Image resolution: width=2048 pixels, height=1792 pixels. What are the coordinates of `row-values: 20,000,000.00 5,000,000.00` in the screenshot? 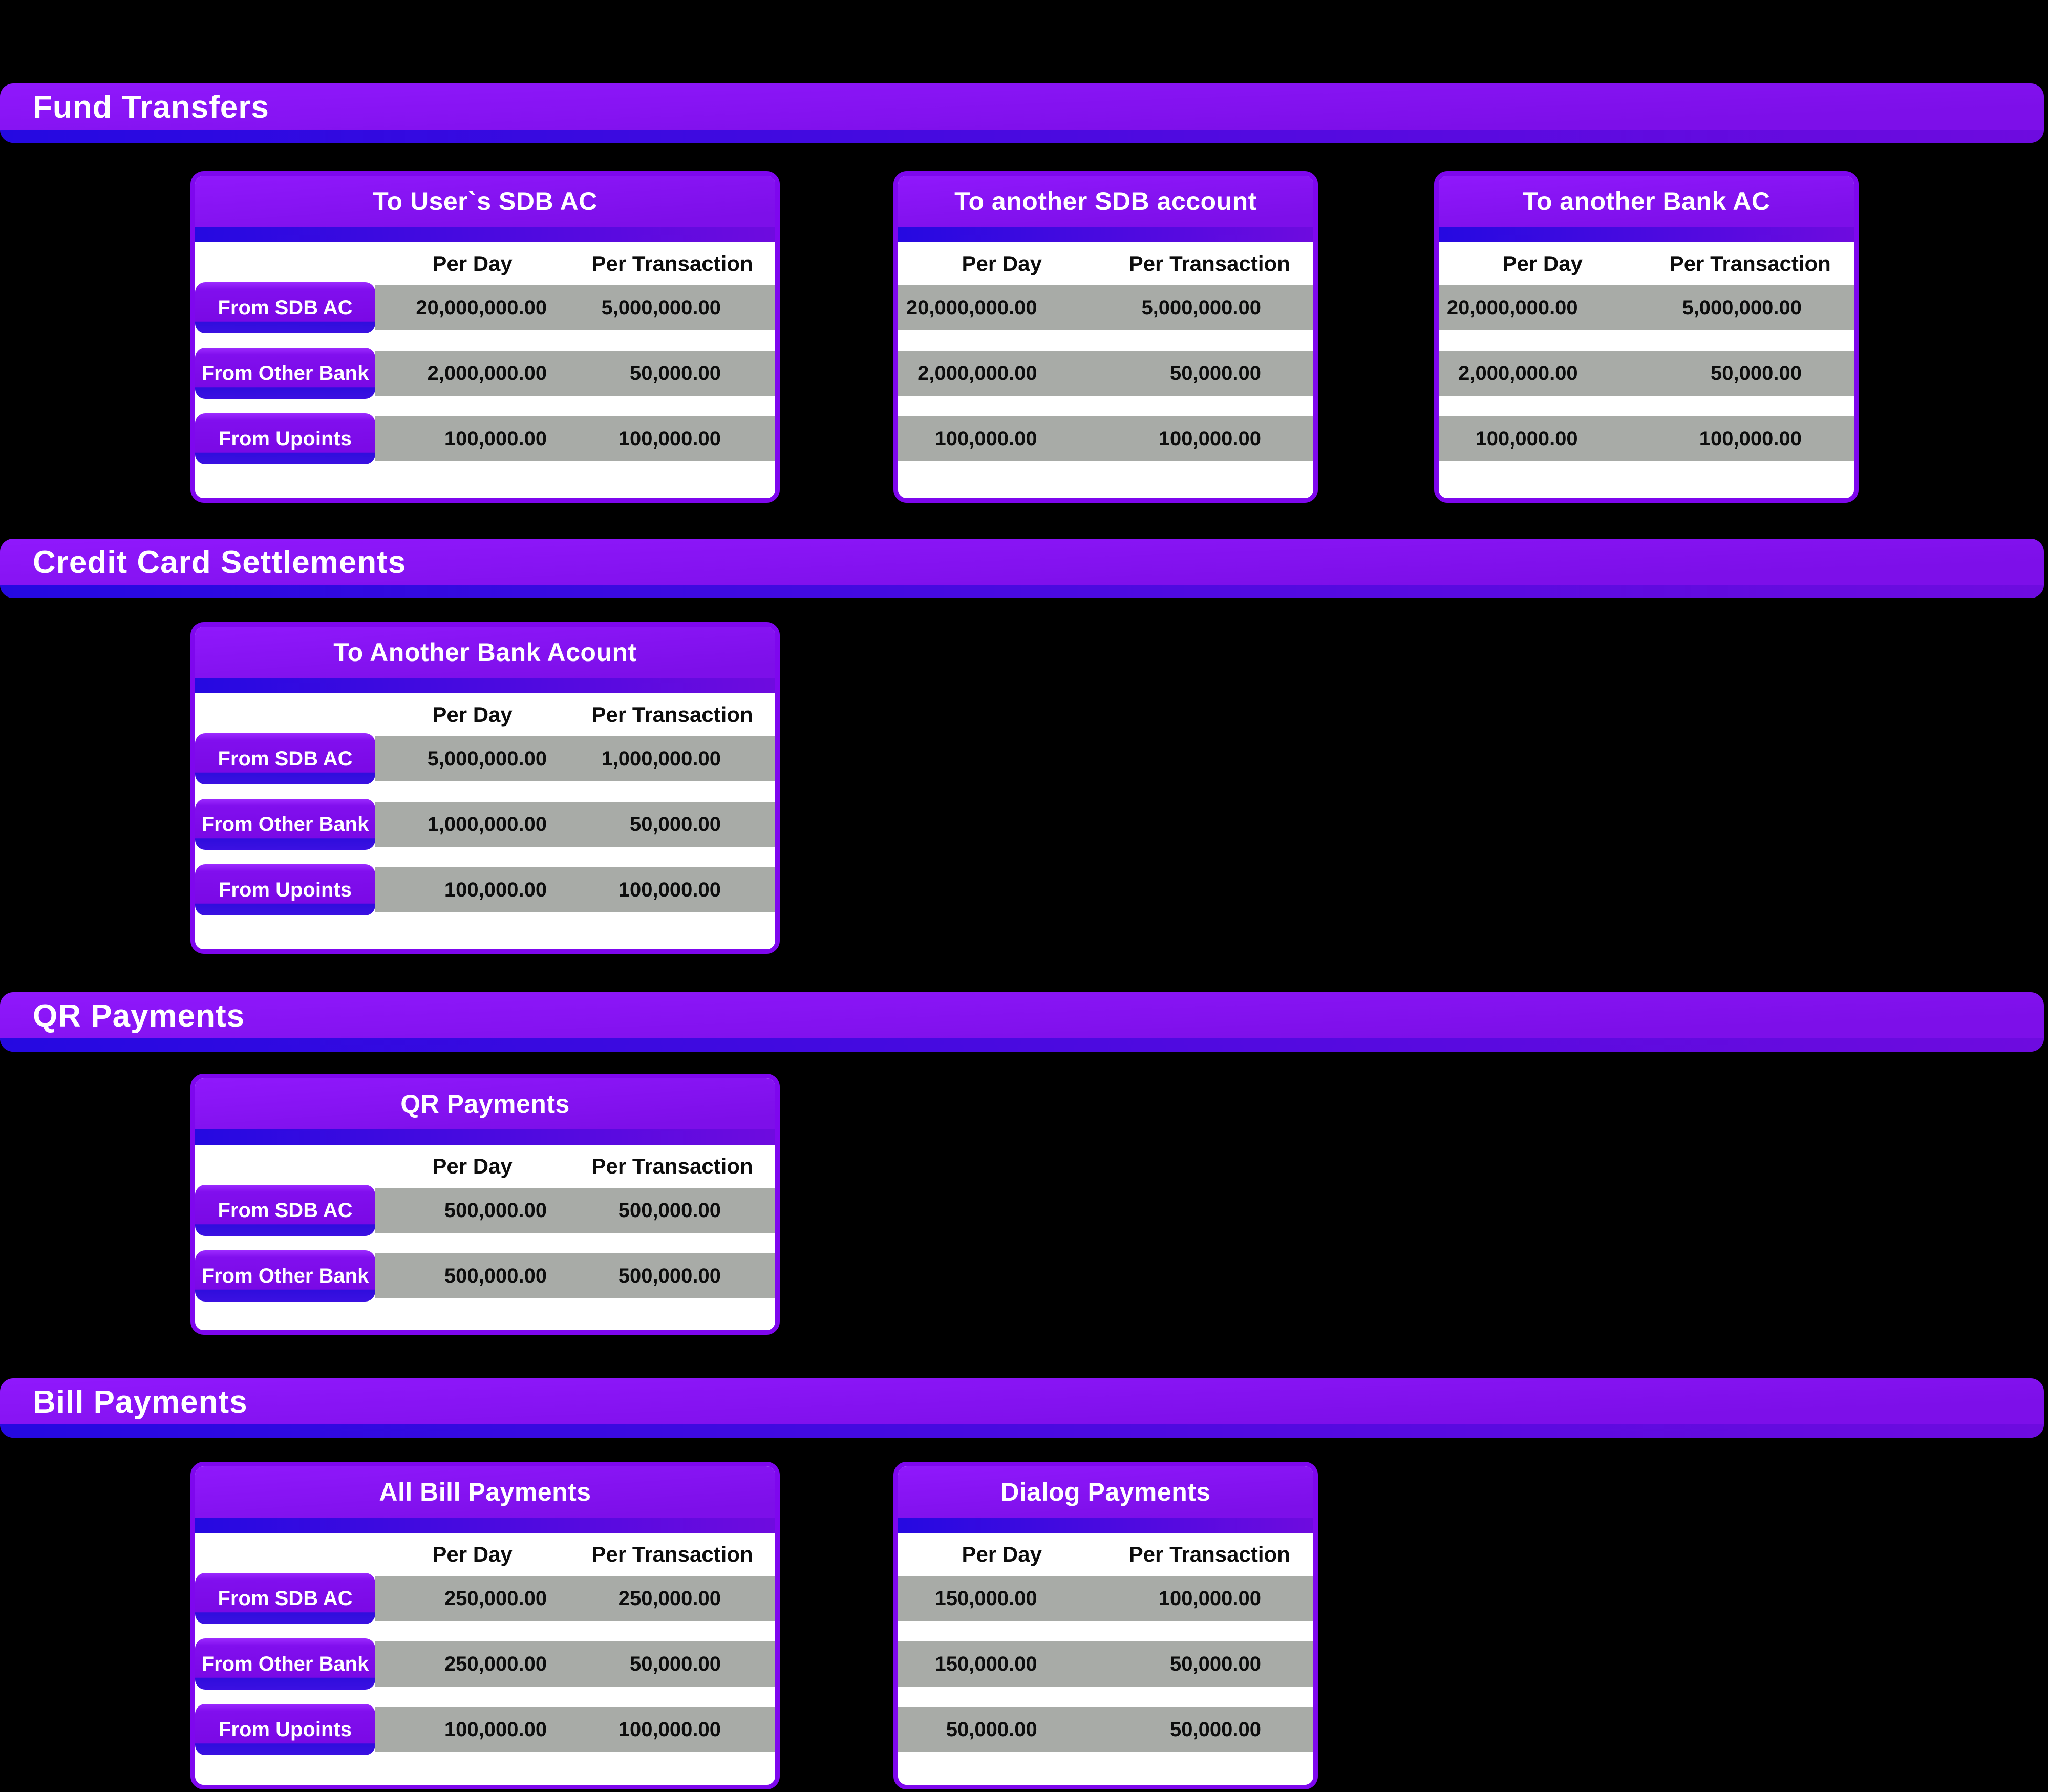 It's located at (1646, 307).